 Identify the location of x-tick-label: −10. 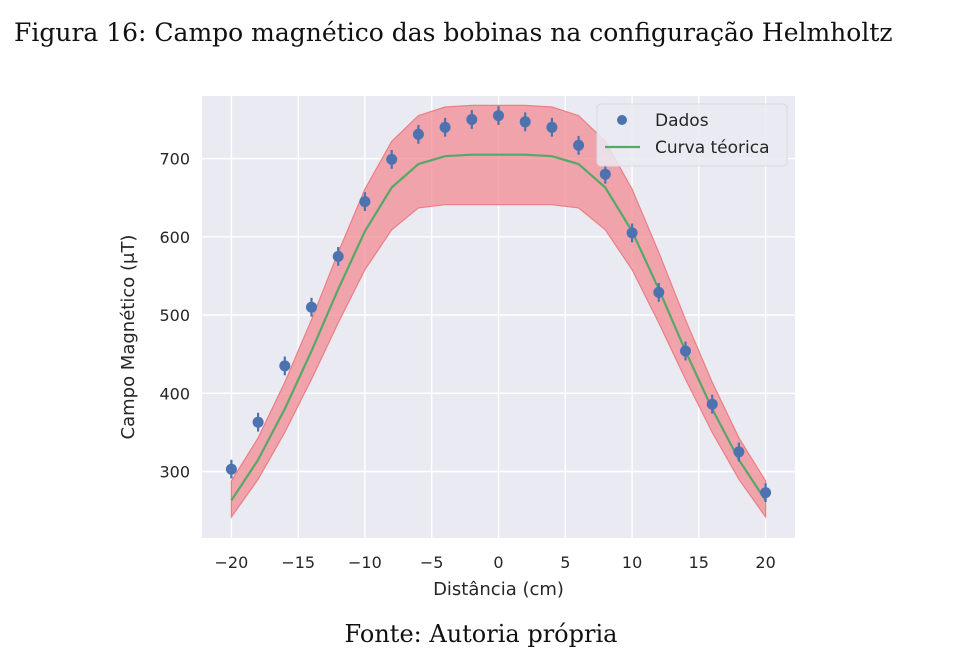
(365, 562).